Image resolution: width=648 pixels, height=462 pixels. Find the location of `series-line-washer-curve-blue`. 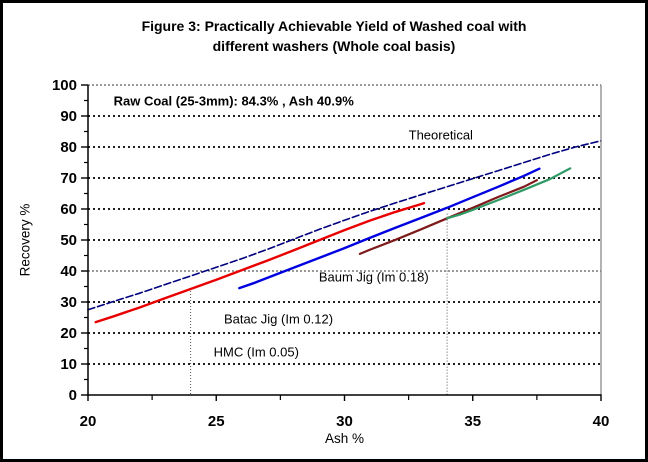

series-line-washer-curve-blue is located at coordinates (389, 228).